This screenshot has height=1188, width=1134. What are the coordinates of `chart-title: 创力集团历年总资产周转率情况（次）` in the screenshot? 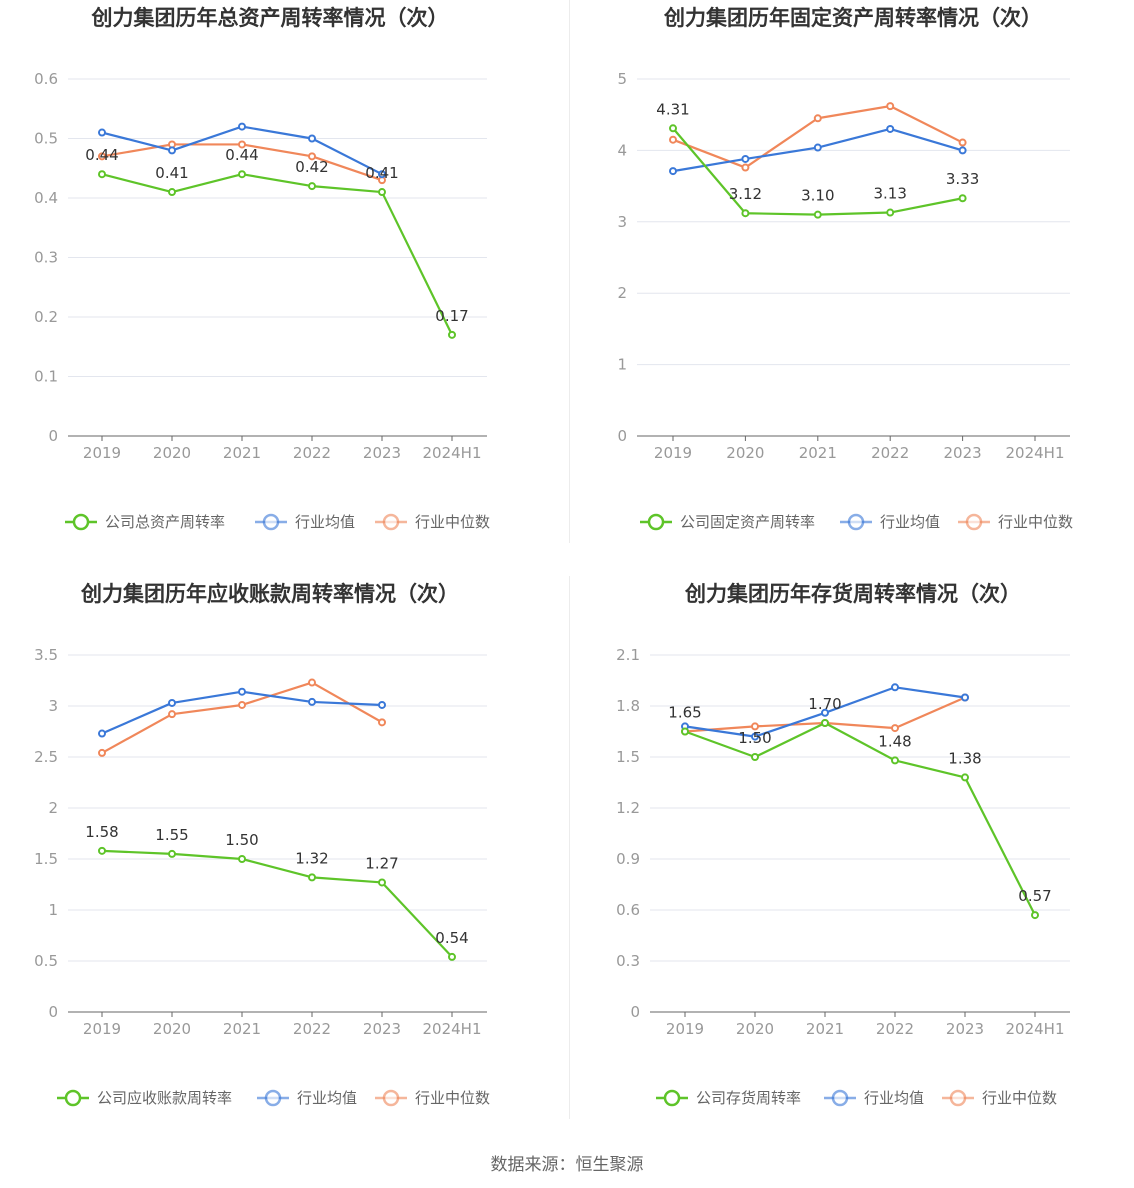 It's located at (270, 18).